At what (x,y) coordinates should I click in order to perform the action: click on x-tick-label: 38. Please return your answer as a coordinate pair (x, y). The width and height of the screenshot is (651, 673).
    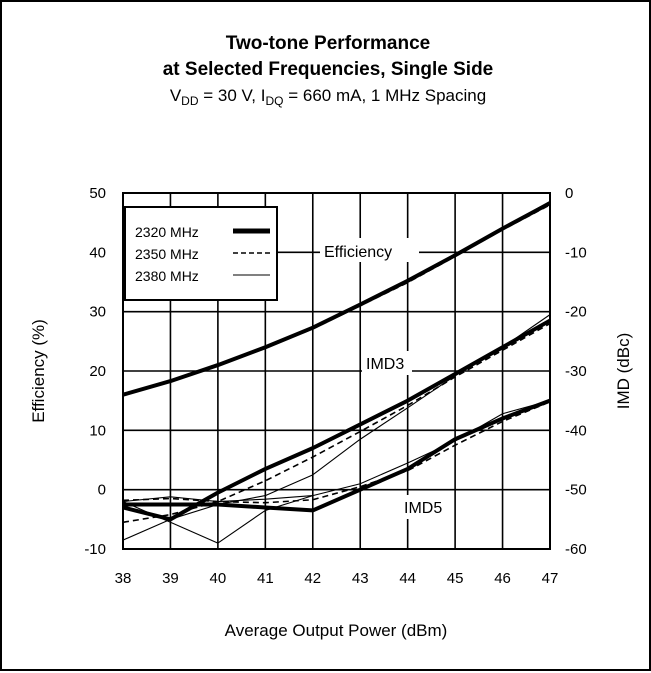
    Looking at the image, I should click on (123, 578).